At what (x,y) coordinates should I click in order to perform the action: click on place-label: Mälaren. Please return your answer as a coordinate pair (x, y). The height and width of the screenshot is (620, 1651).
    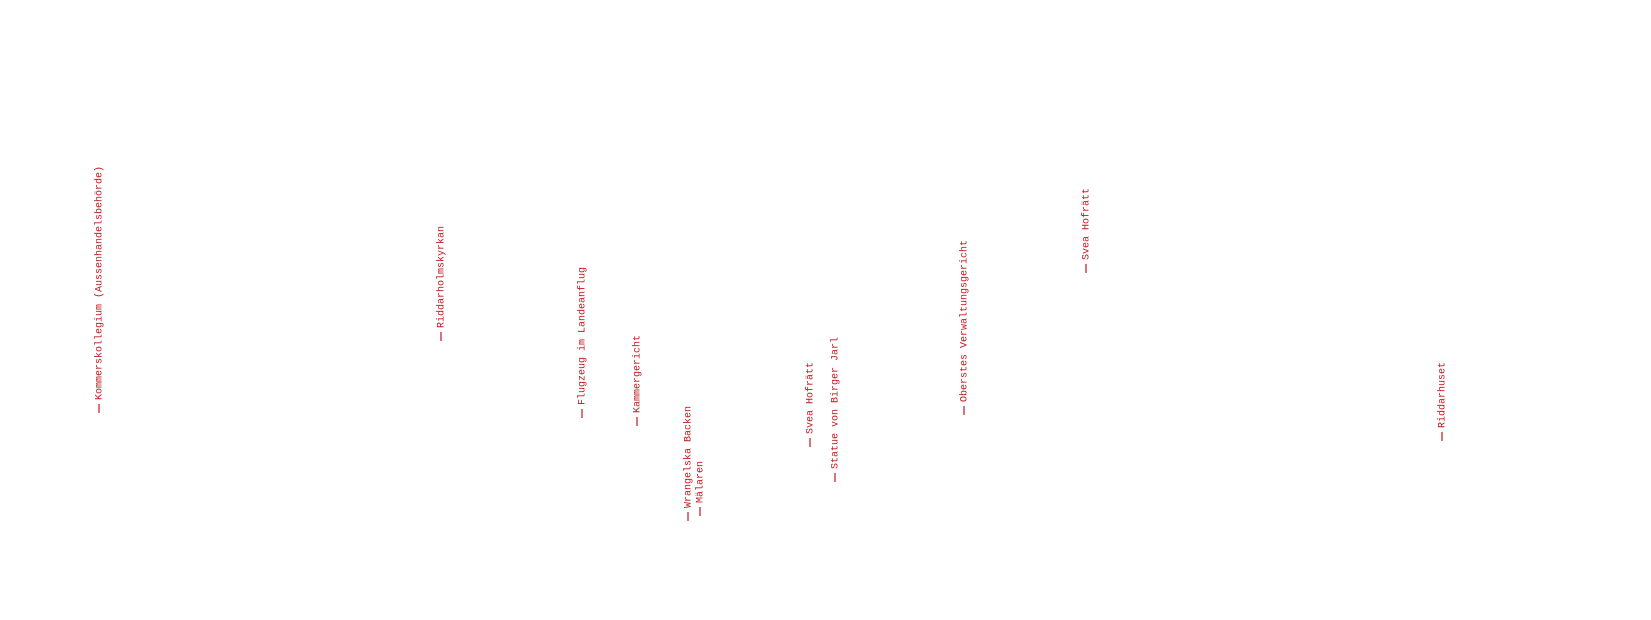
    Looking at the image, I should click on (701, 482).